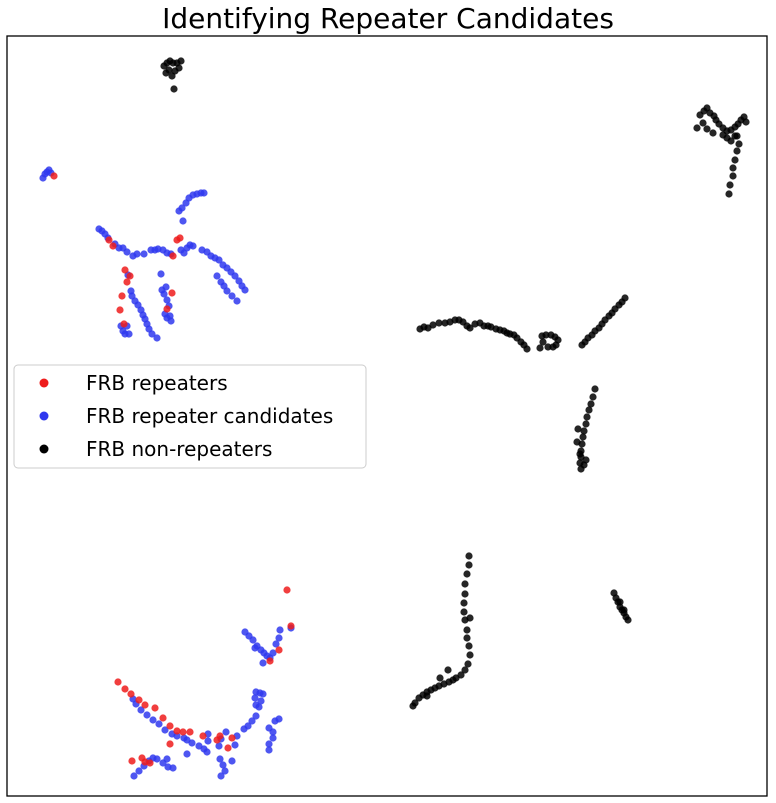  I want to click on legend-box, so click(190, 416).